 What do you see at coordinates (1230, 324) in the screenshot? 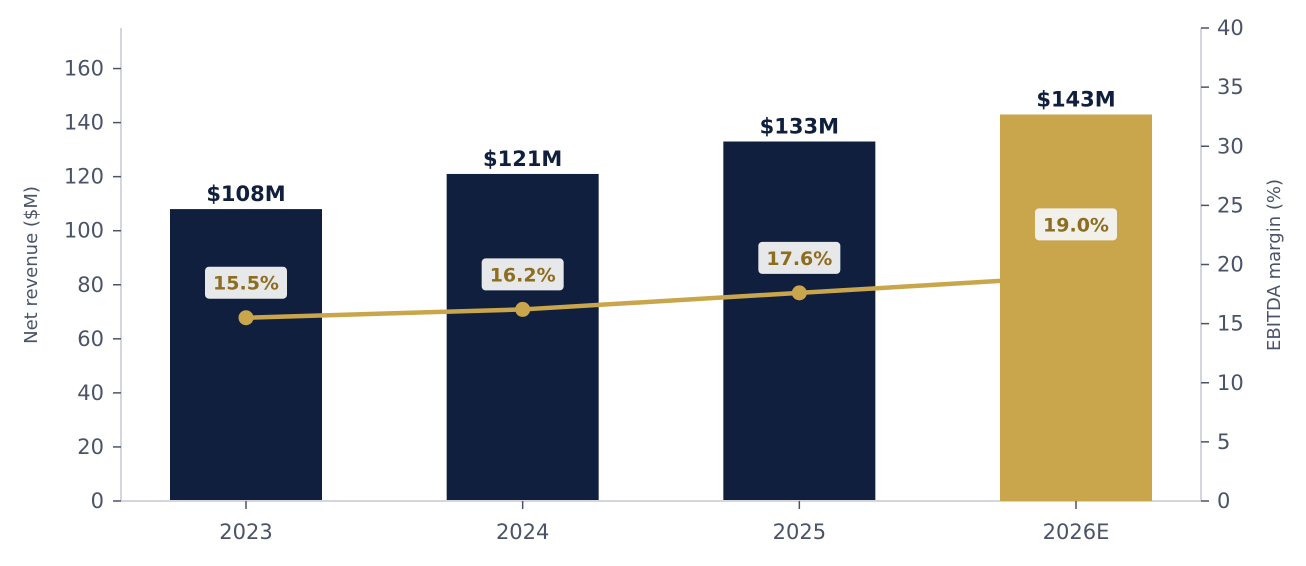
I see `y2-tick-label: 15` at bounding box center [1230, 324].